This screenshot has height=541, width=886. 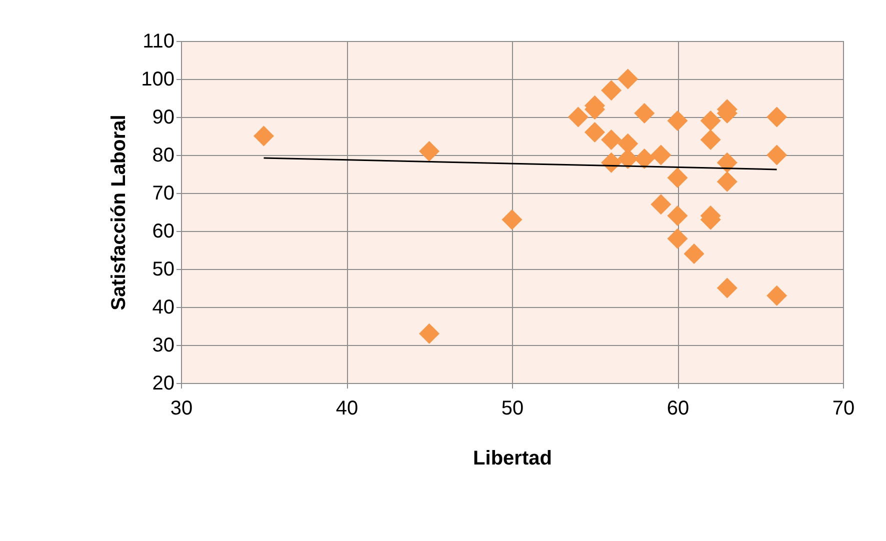 I want to click on y-tick-label: 60, so click(x=163, y=231).